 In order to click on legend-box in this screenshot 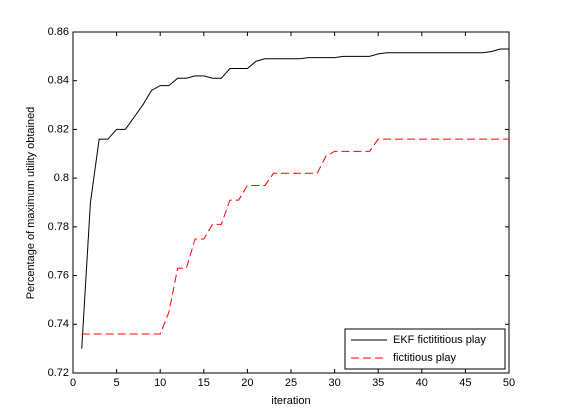, I will do `click(425, 349)`.